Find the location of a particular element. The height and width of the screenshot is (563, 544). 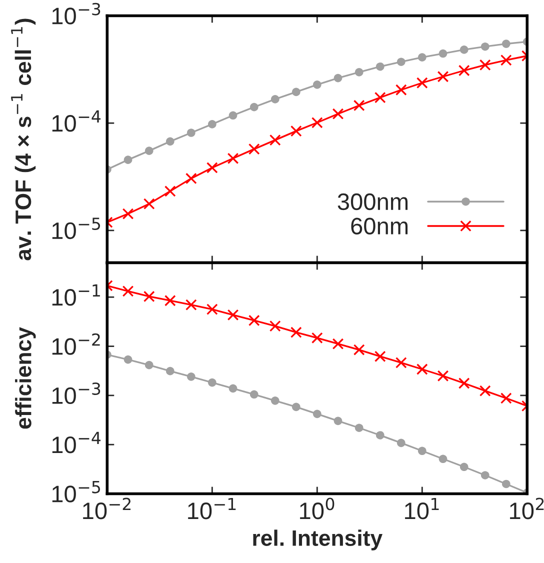

x-tick-label: 10$^{−1}$ is located at coordinates (212, 509).